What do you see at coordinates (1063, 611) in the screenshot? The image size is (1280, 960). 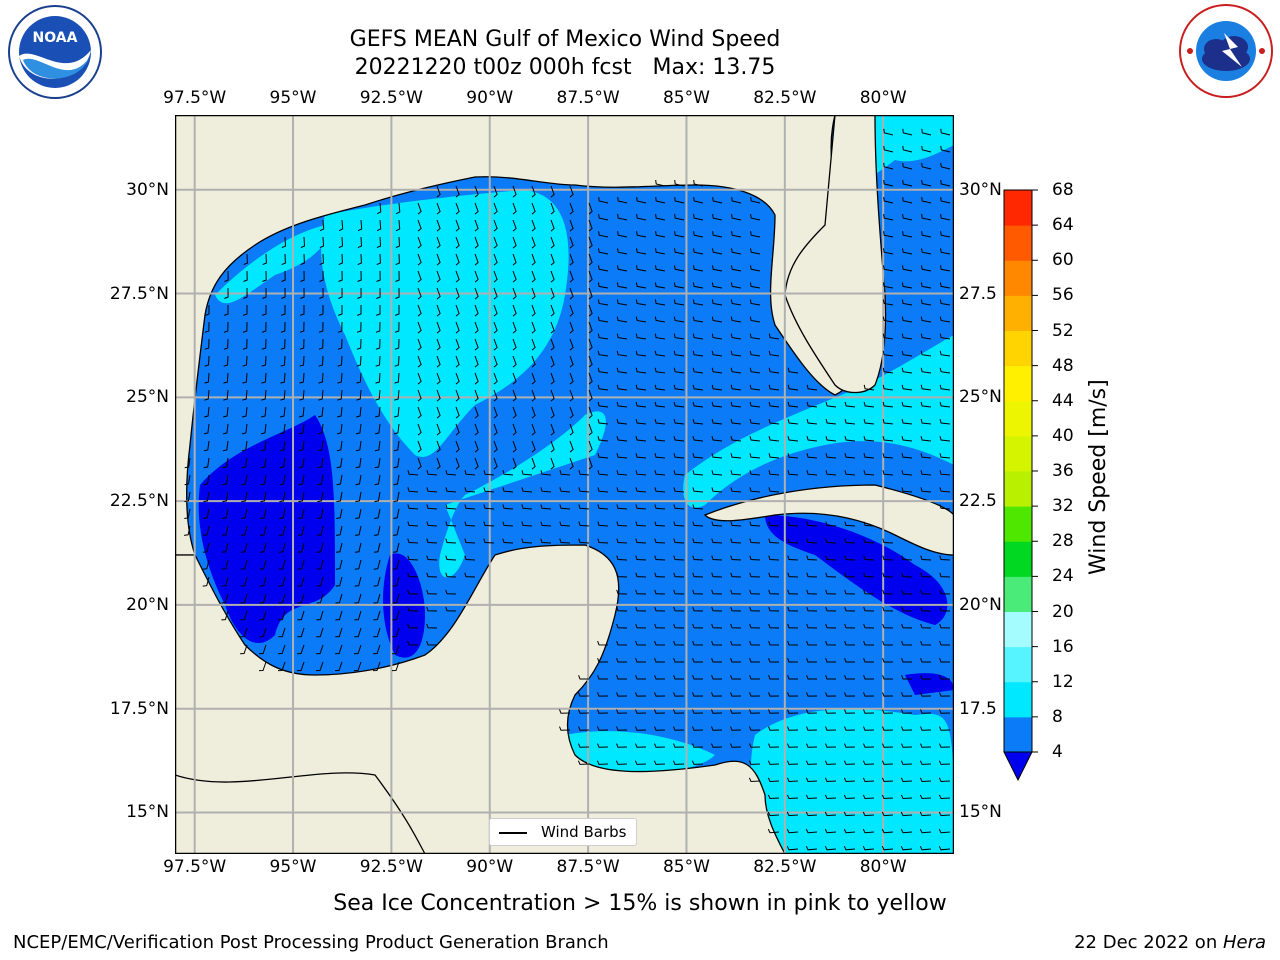 I see `colorbar-tick-label: 20` at bounding box center [1063, 611].